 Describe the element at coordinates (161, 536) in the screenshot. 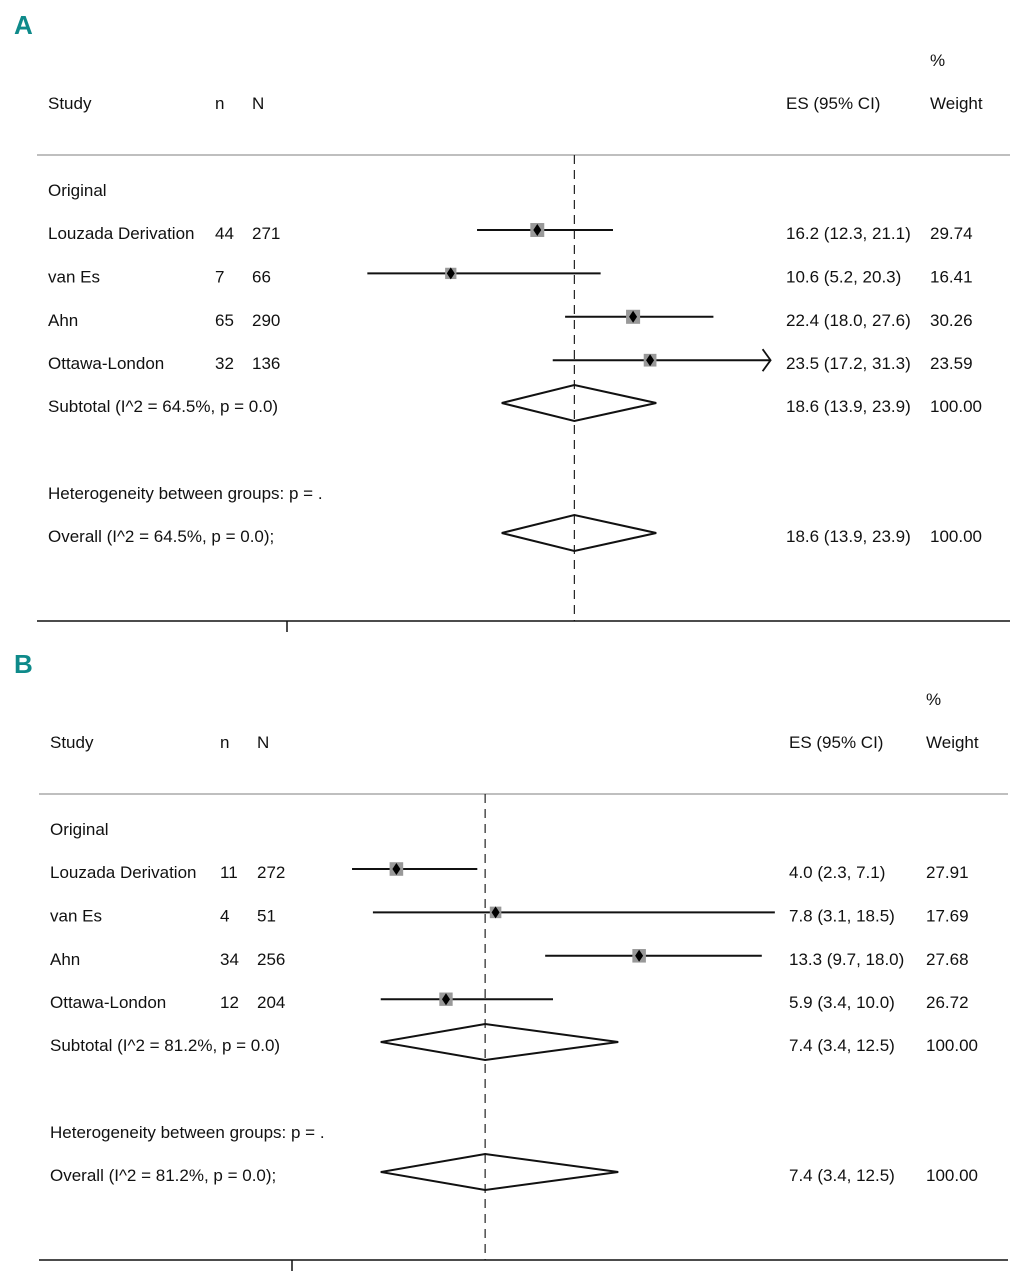

I see `overall-label: Overall (I^2 = 64.5%, p = 0.0);` at that location.